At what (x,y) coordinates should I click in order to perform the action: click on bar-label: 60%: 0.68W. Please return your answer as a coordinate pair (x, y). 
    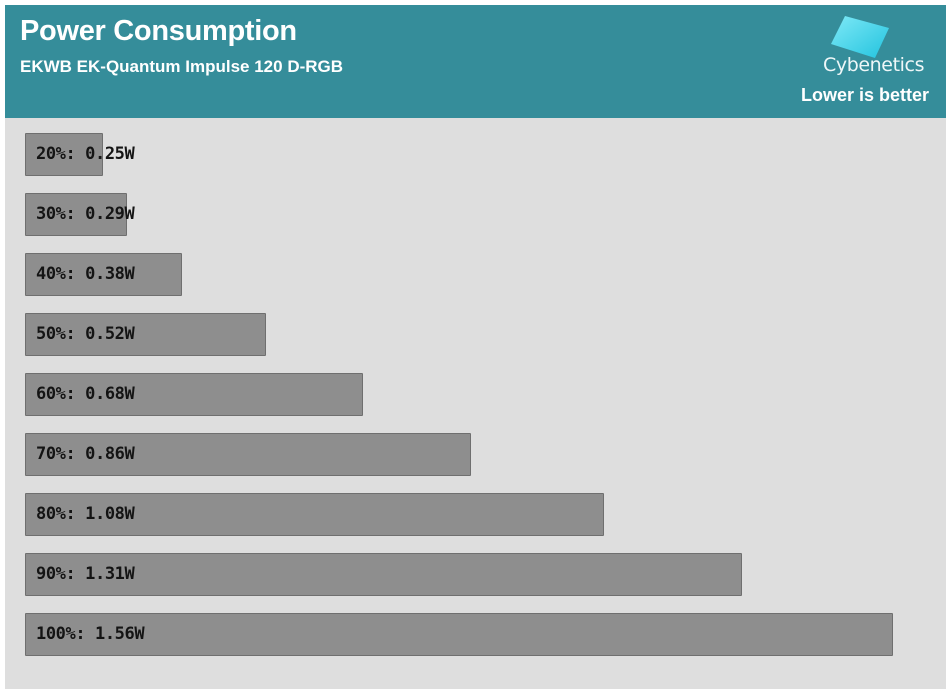
    Looking at the image, I should click on (85, 394).